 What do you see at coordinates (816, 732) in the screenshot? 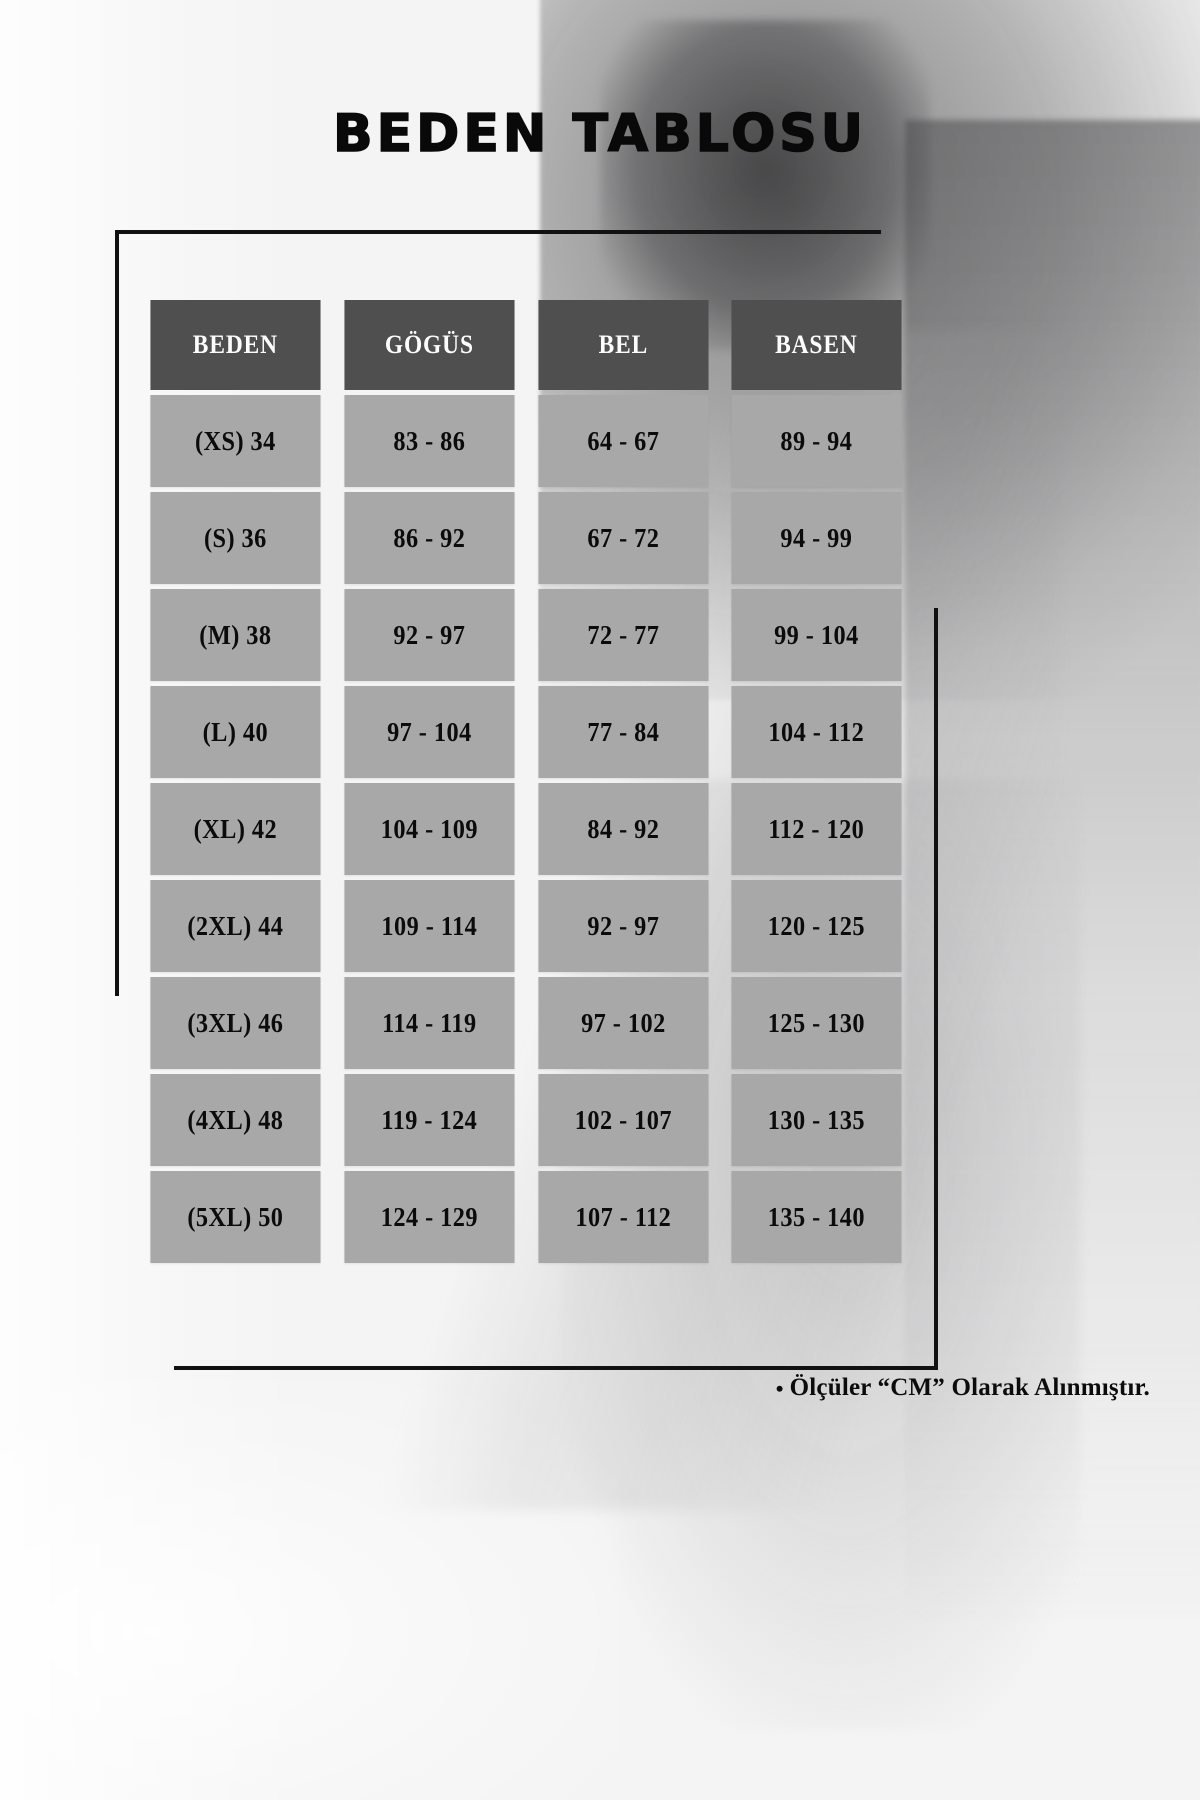
I see `cell-hip: 104 - 112` at bounding box center [816, 732].